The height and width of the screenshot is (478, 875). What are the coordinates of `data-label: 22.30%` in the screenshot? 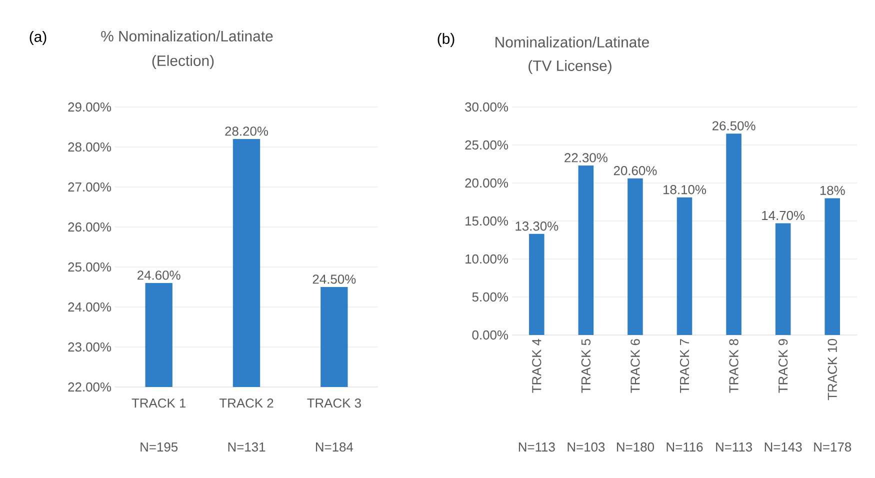 It's located at (586, 157).